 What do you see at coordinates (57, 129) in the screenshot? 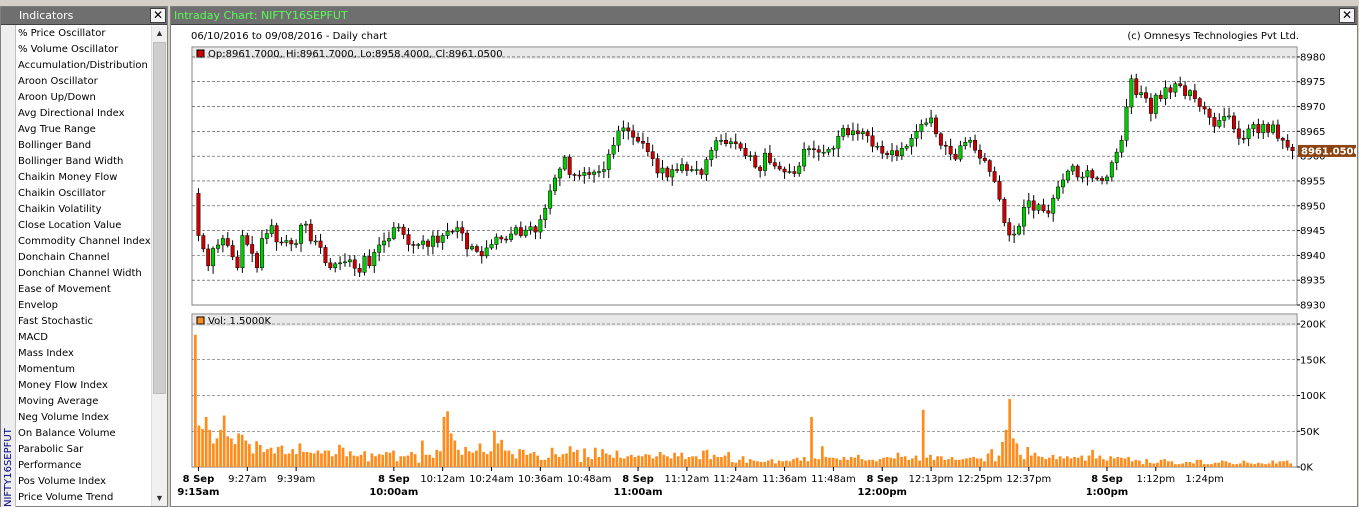
I see `indicator-item: Avg True Range` at bounding box center [57, 129].